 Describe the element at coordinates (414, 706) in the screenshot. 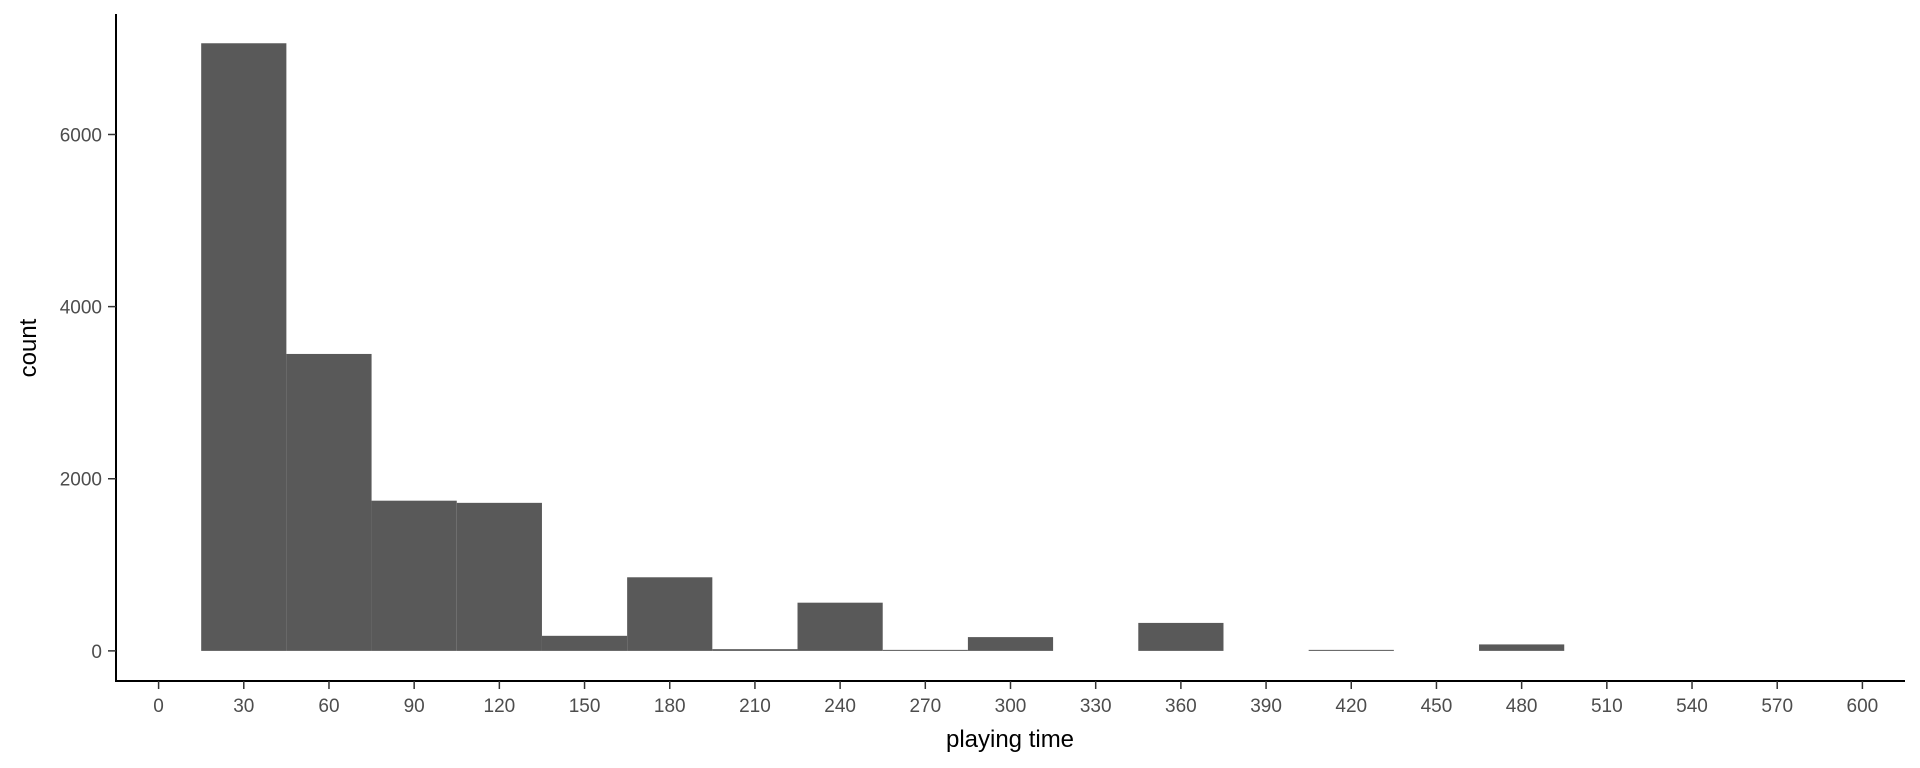

I see `x-tick-label: 90` at that location.